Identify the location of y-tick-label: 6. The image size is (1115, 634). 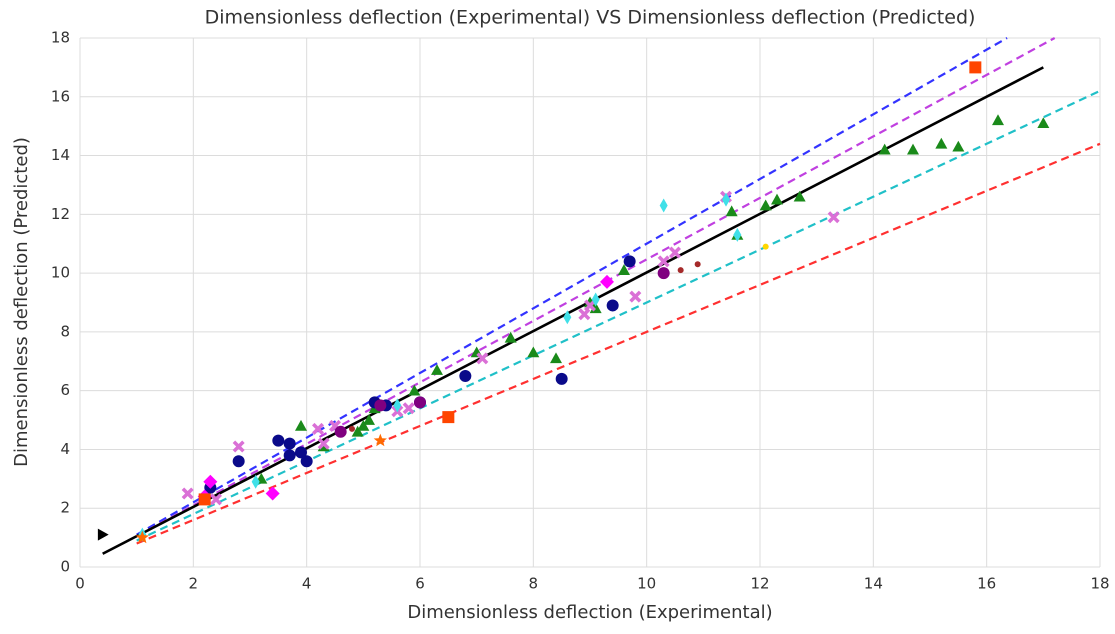
(65, 390).